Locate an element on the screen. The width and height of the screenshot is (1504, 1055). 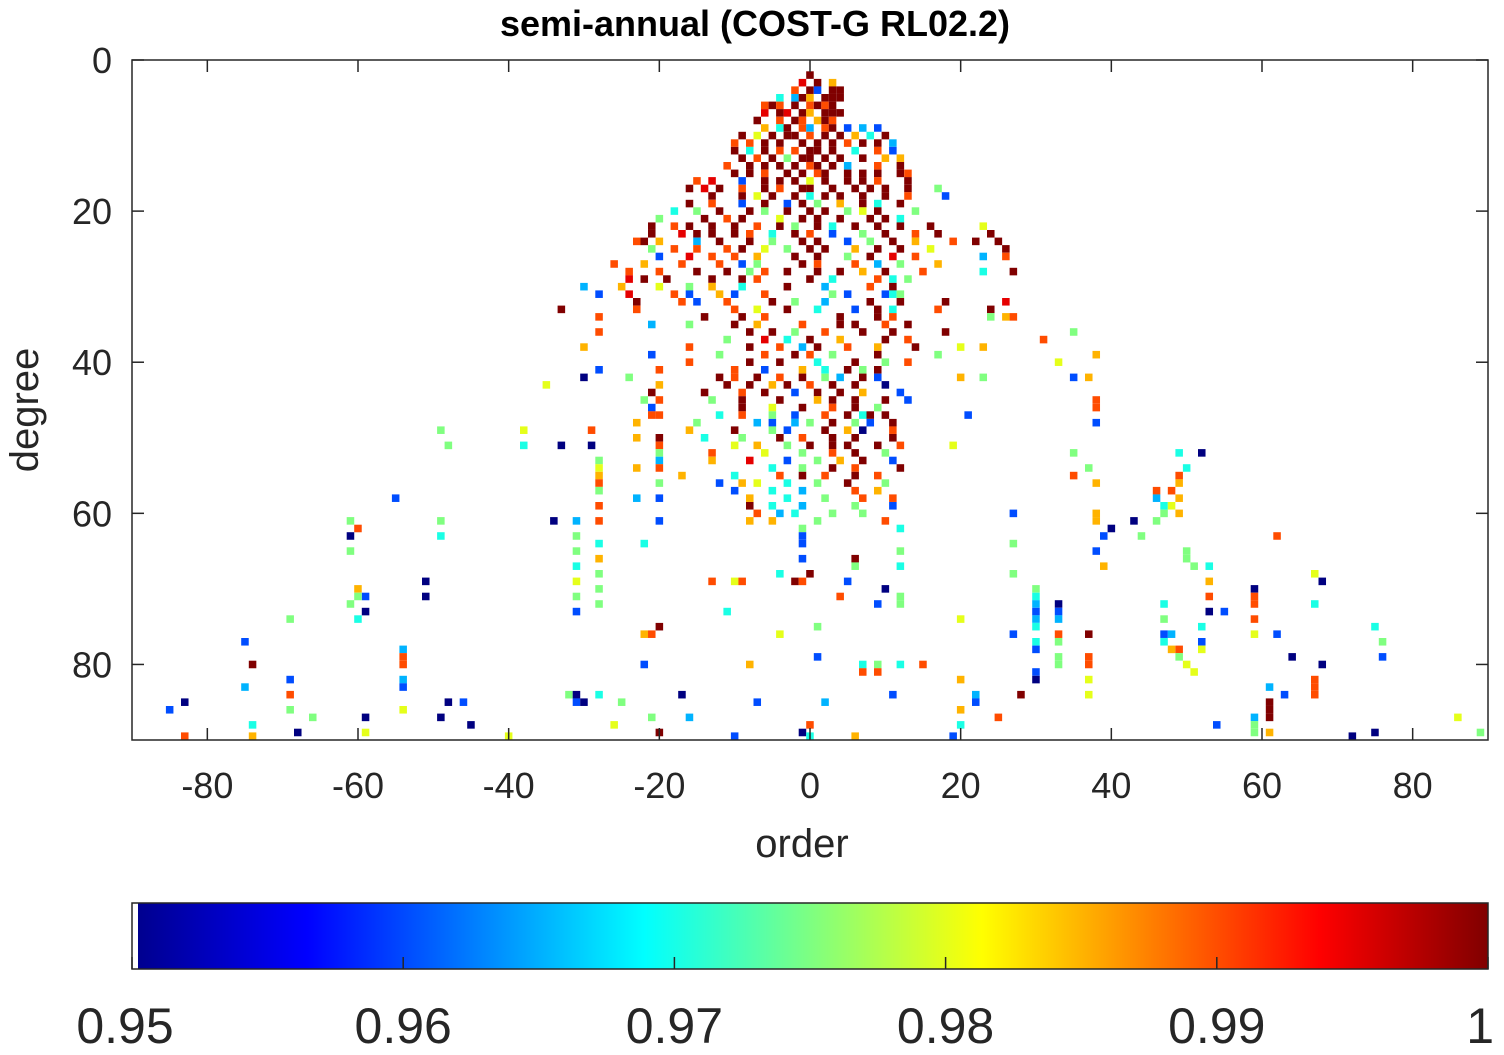
y-tick-label: 0 is located at coordinates (102, 60).